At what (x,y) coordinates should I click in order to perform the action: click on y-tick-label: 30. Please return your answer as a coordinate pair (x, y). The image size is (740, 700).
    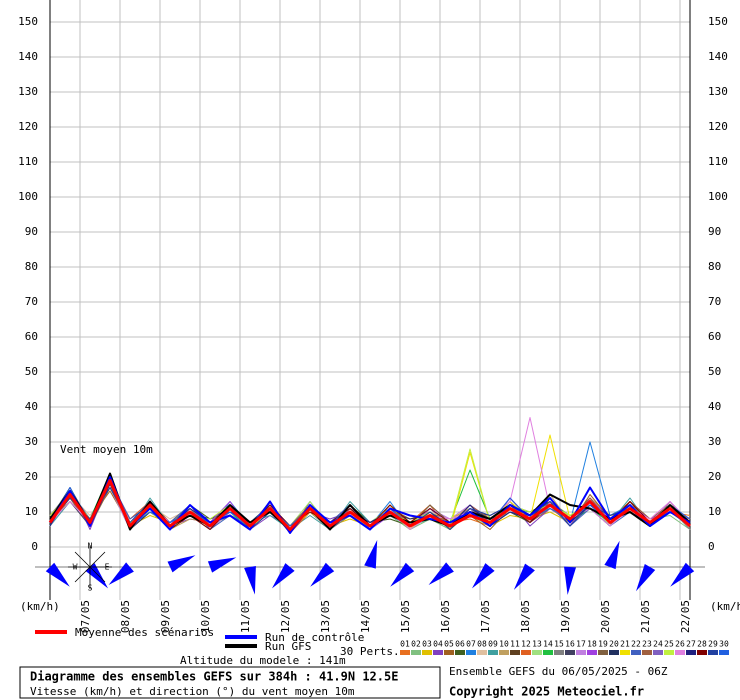
    Looking at the image, I should click on (31, 441).